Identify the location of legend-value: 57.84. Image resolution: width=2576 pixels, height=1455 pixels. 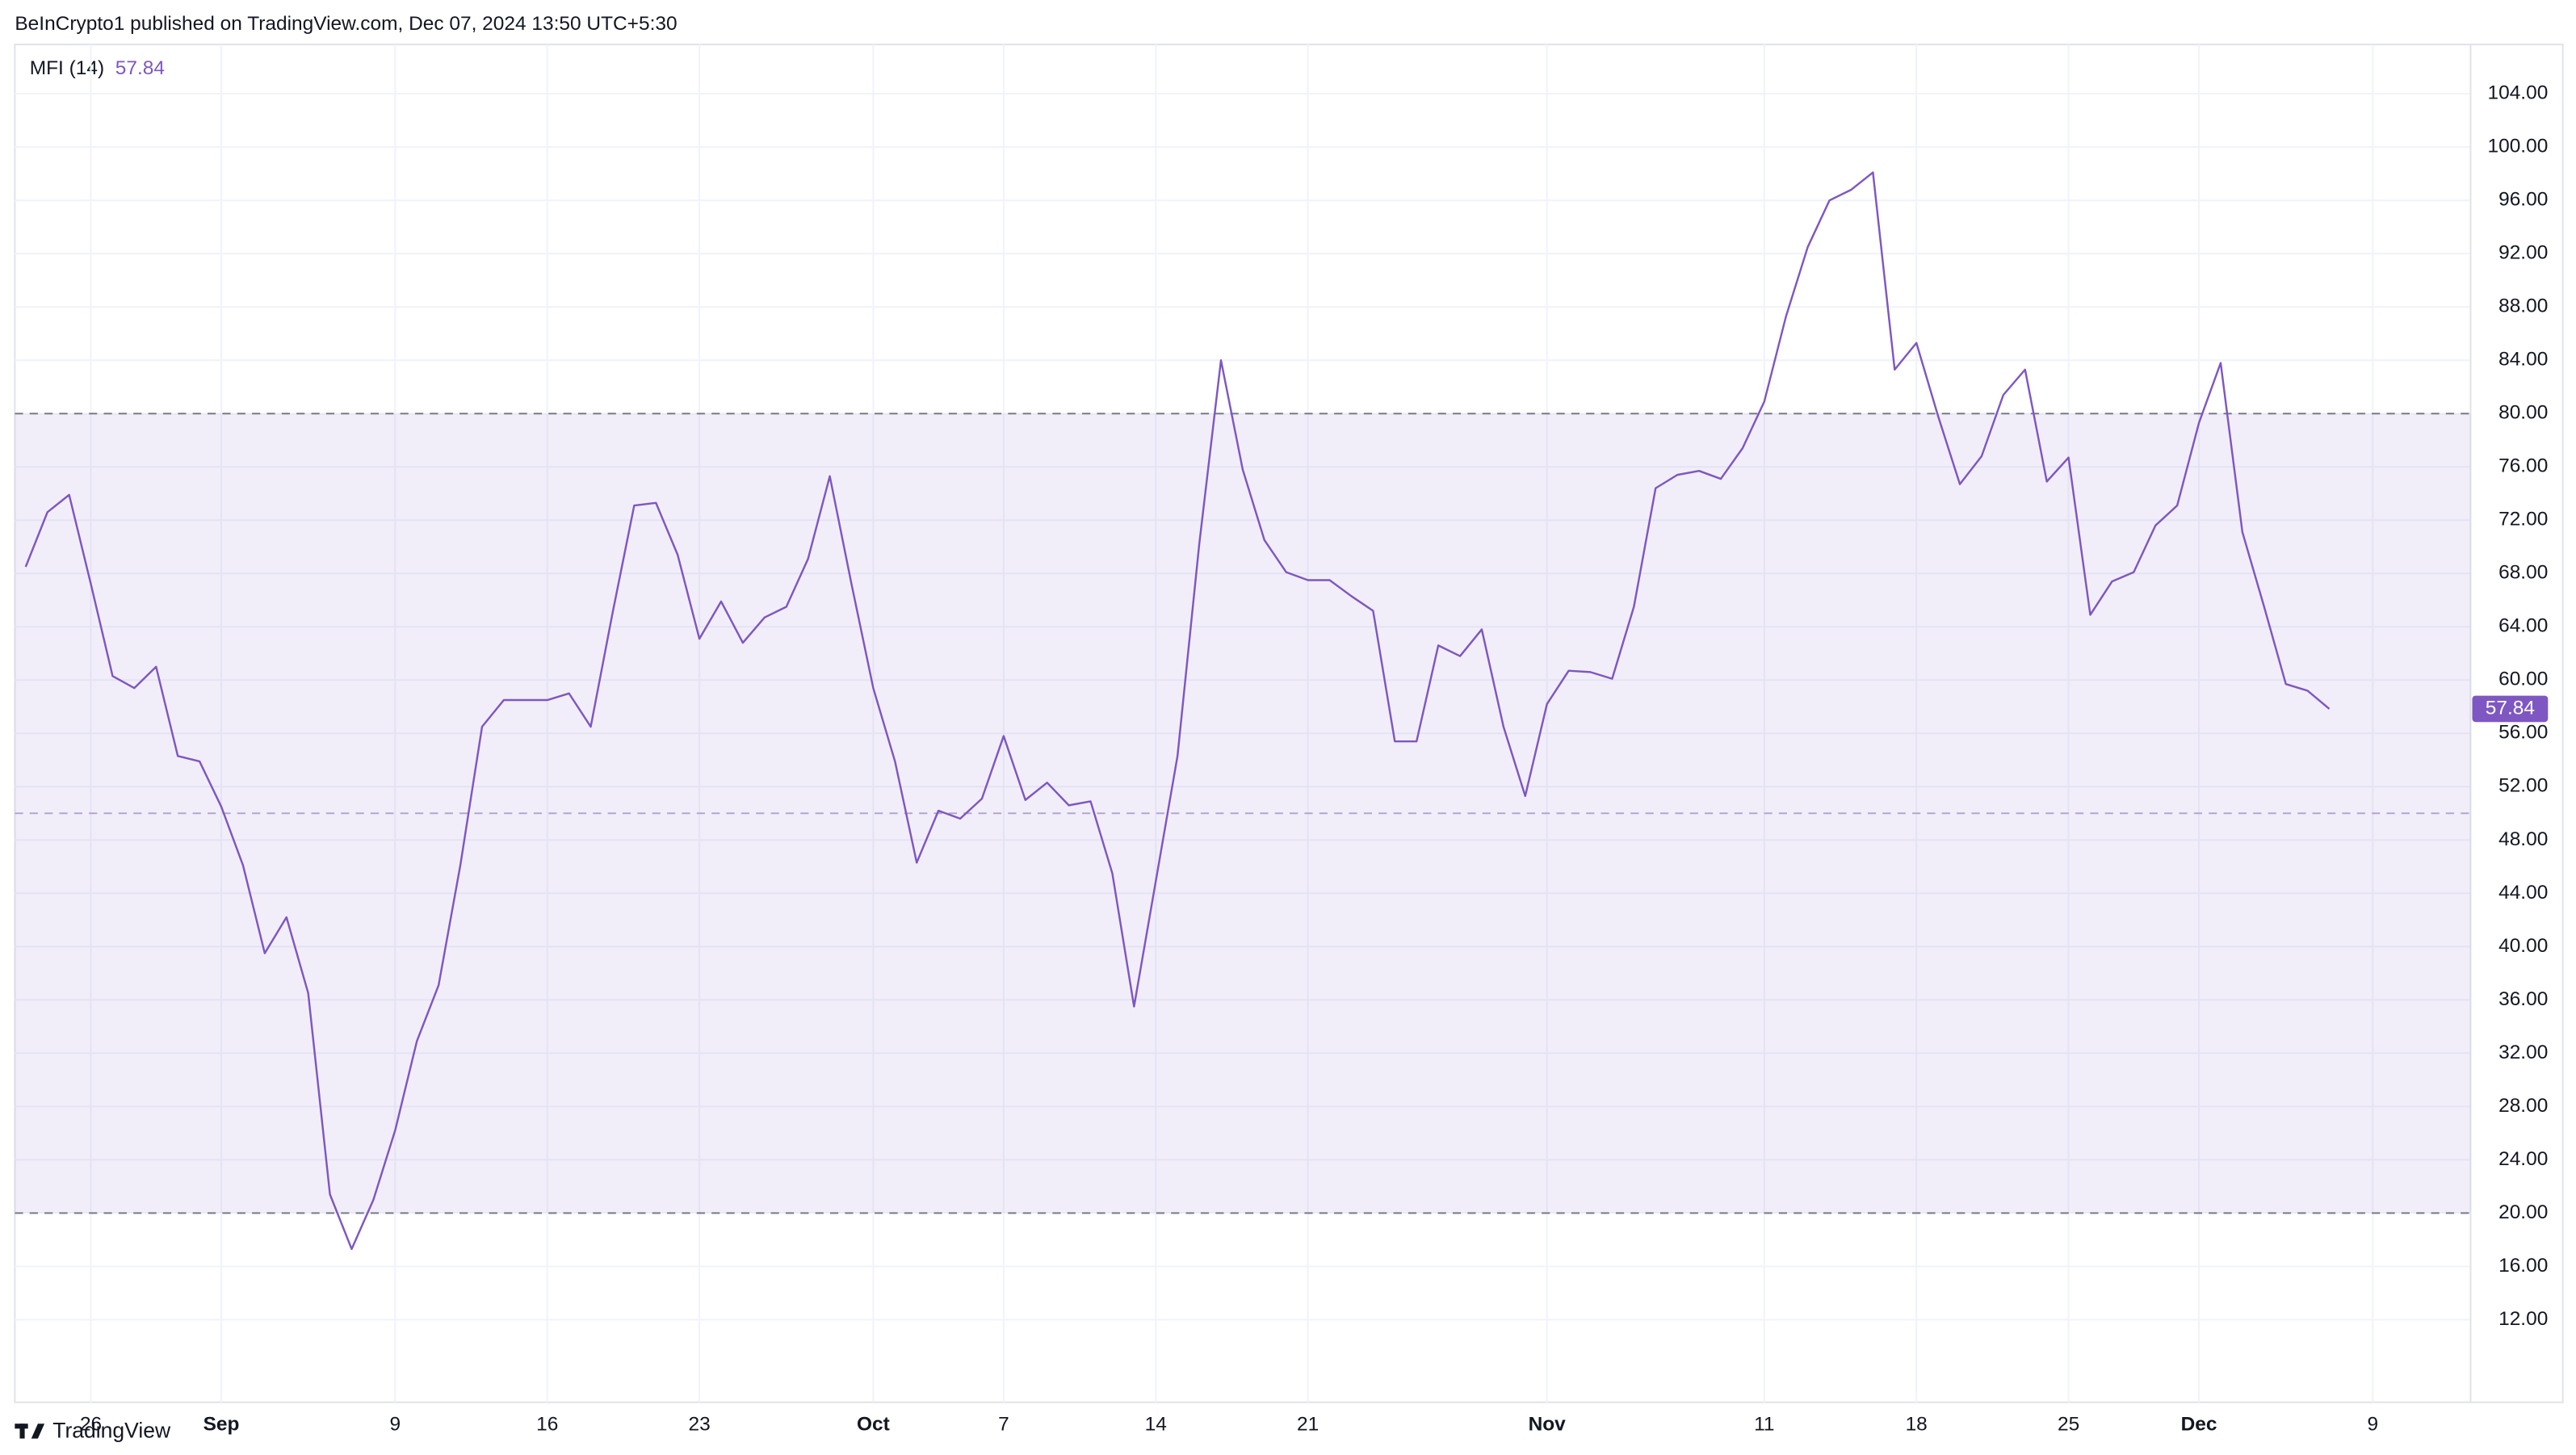
(140, 68).